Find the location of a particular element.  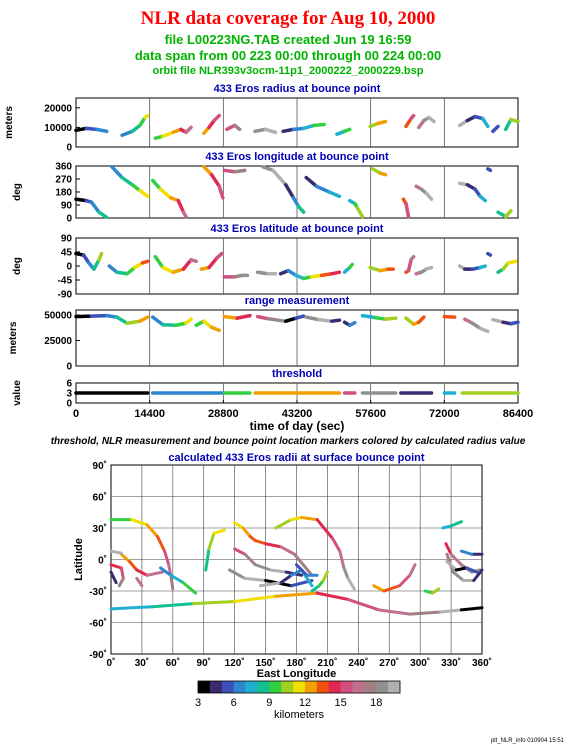

map-y-tick-label: 0˚ is located at coordinates (102, 561).